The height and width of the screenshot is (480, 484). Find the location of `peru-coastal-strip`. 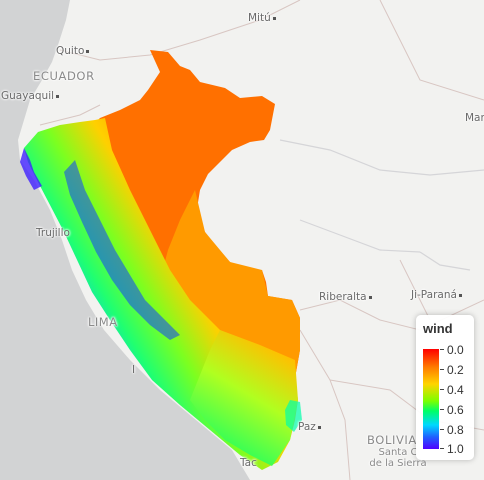

peru-coastal-strip is located at coordinates (31, 169).